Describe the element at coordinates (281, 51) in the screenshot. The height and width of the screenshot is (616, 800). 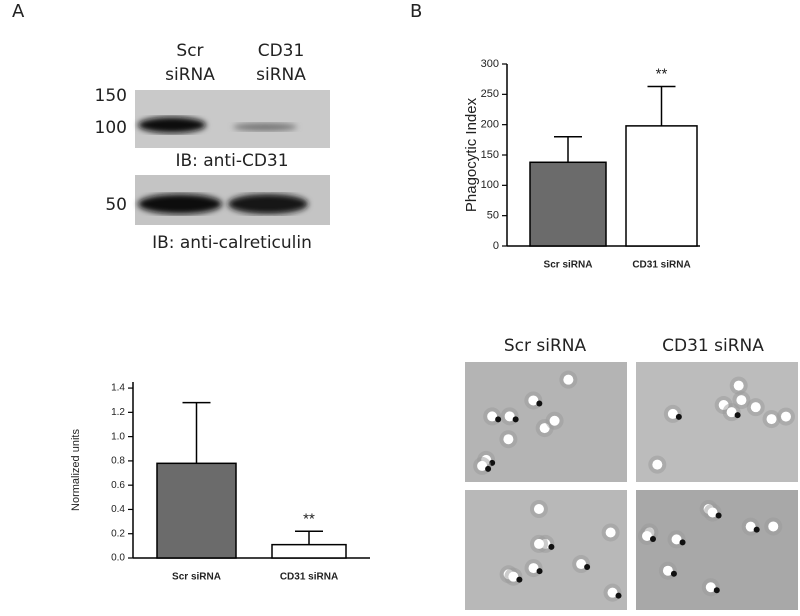
I see `lane-label: CD31` at that location.